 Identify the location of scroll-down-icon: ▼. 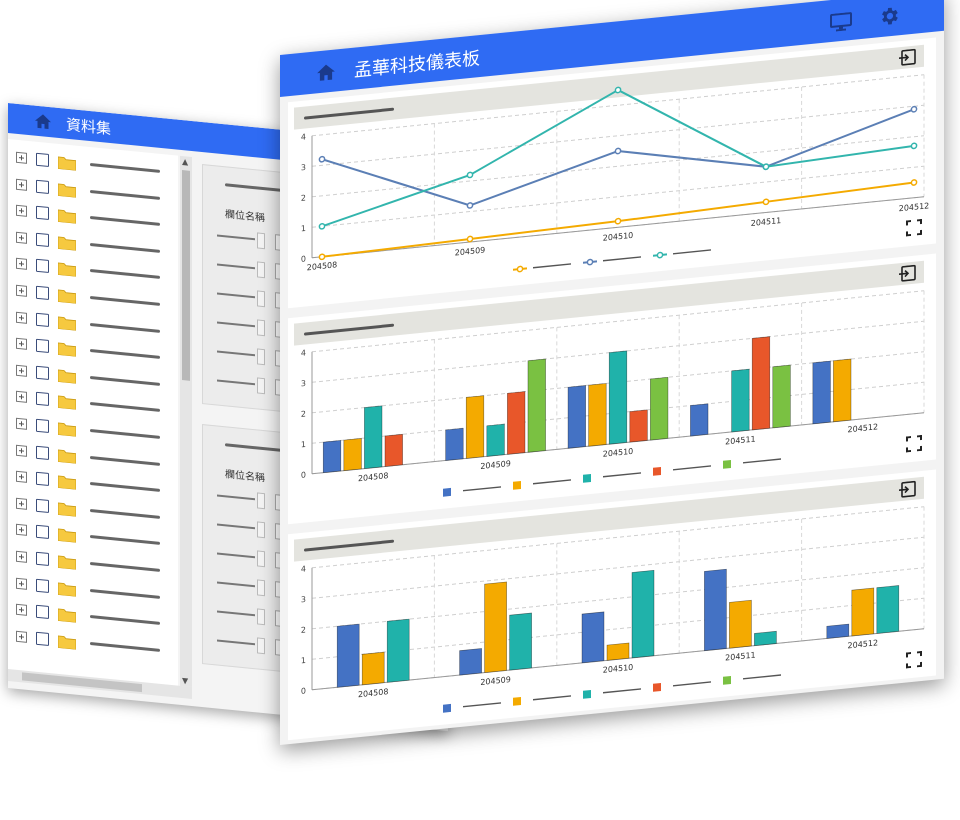
(185, 681).